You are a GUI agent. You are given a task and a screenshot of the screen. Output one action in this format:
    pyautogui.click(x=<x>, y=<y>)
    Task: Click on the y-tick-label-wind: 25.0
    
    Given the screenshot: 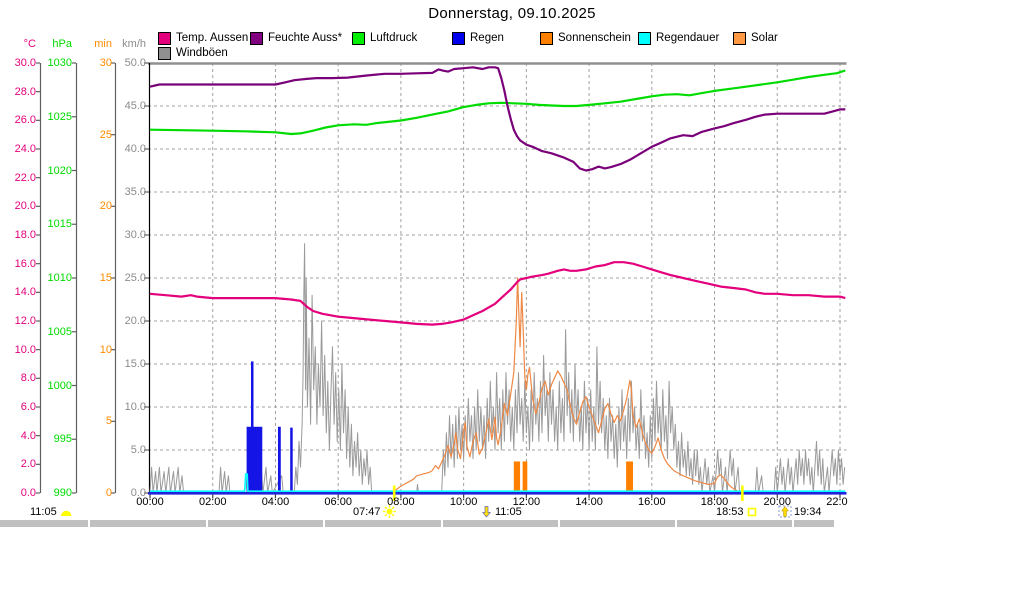 What is the action you would take?
    pyautogui.click(x=135, y=278)
    